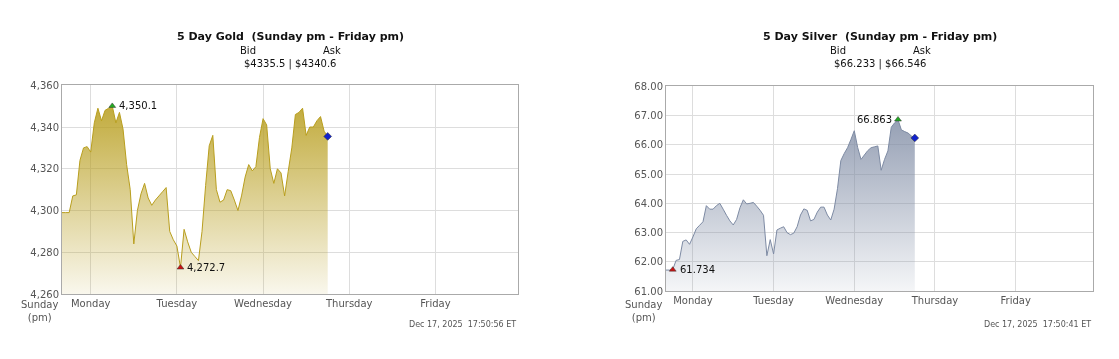 The image size is (1119, 359). I want to click on y-tick-label: 67.00, so click(648, 115).